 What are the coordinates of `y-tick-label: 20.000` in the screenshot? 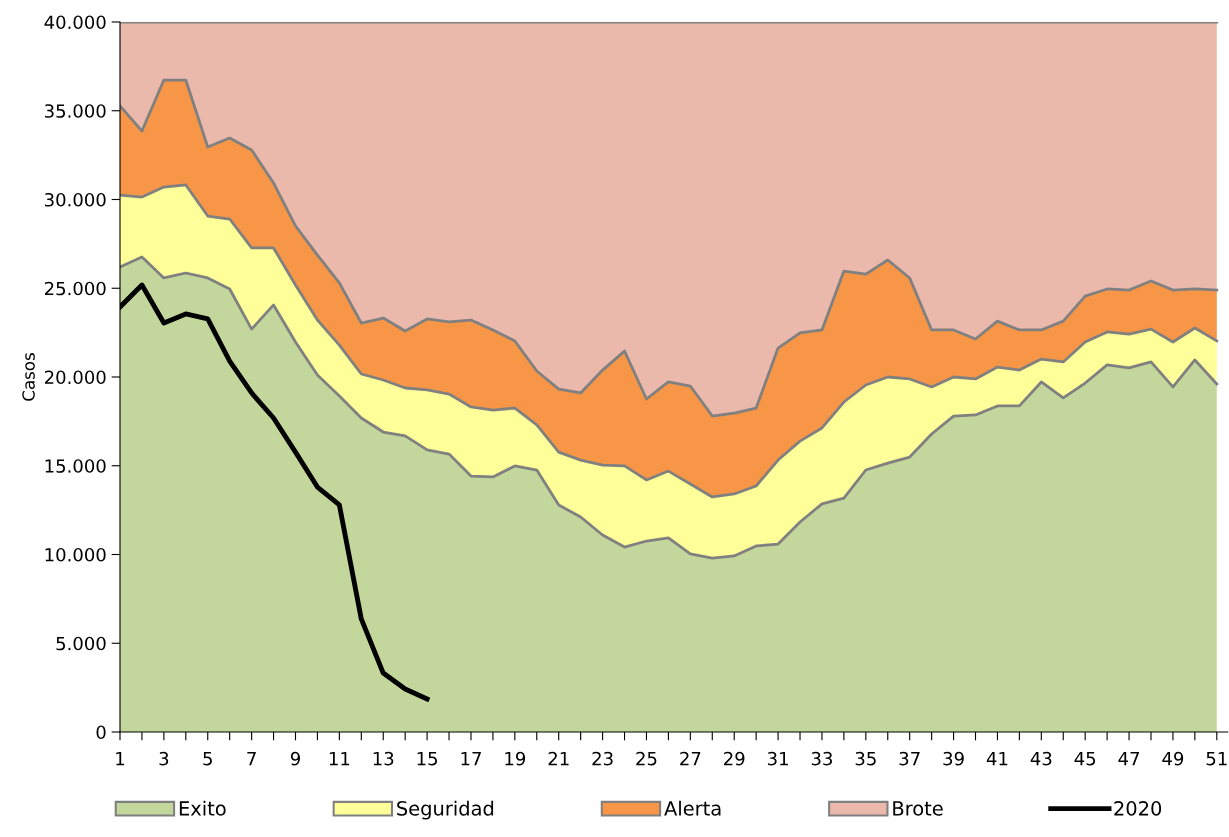 It's located at (75, 377).